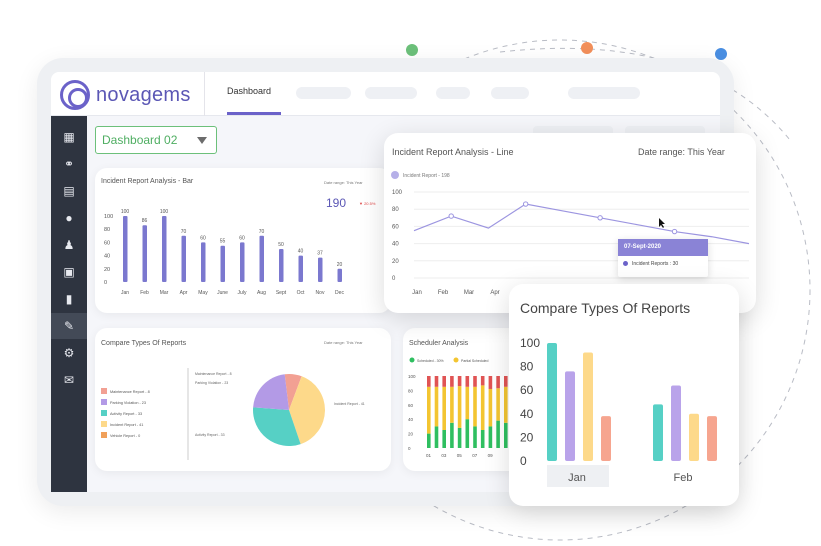 The height and width of the screenshot is (546, 821). I want to click on bar-value-label: 100, so click(164, 212).